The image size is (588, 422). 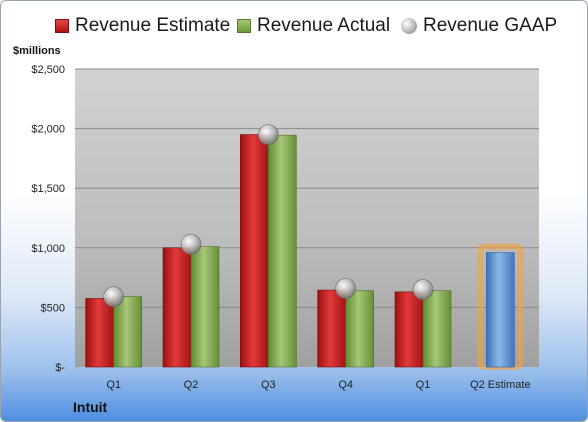 I want to click on legend-swatch-revenue-actual, so click(x=244, y=26).